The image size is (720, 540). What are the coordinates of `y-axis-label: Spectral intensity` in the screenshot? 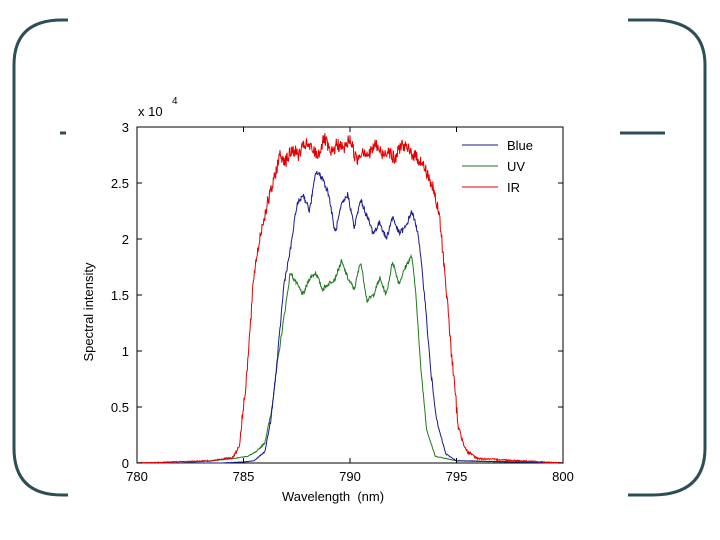 It's located at (88, 311).